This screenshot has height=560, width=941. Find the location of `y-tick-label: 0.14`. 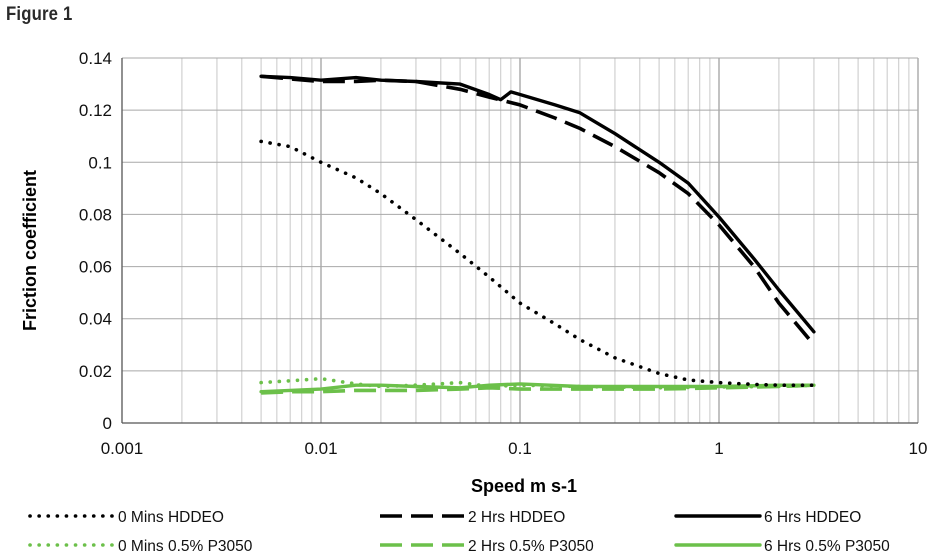

y-tick-label: 0.14 is located at coordinates (95, 58).